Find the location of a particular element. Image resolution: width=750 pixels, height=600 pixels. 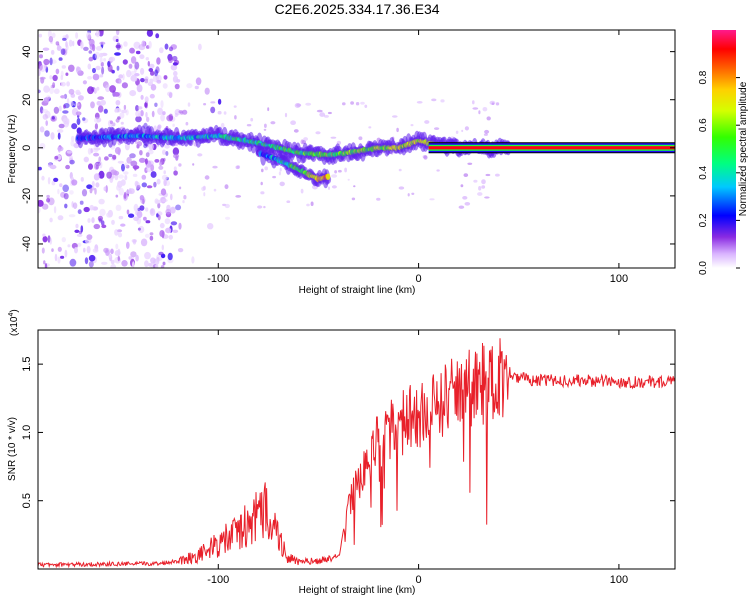

y-tick-label: 40 is located at coordinates (27, 52).